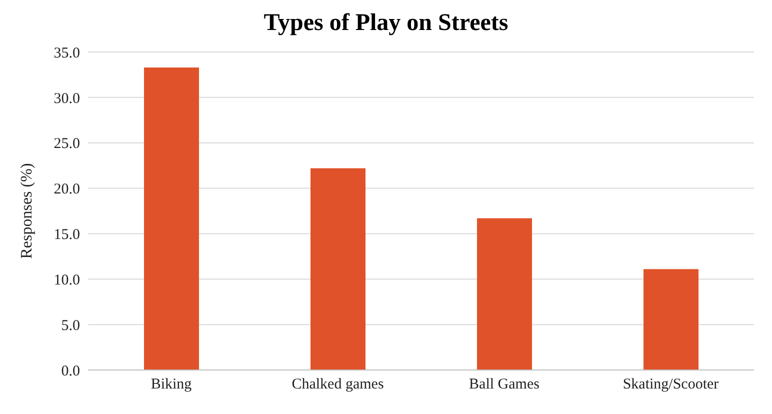 The width and height of the screenshot is (772, 414). Describe the element at coordinates (67, 190) in the screenshot. I see `y-tick-label: 20.0` at that location.